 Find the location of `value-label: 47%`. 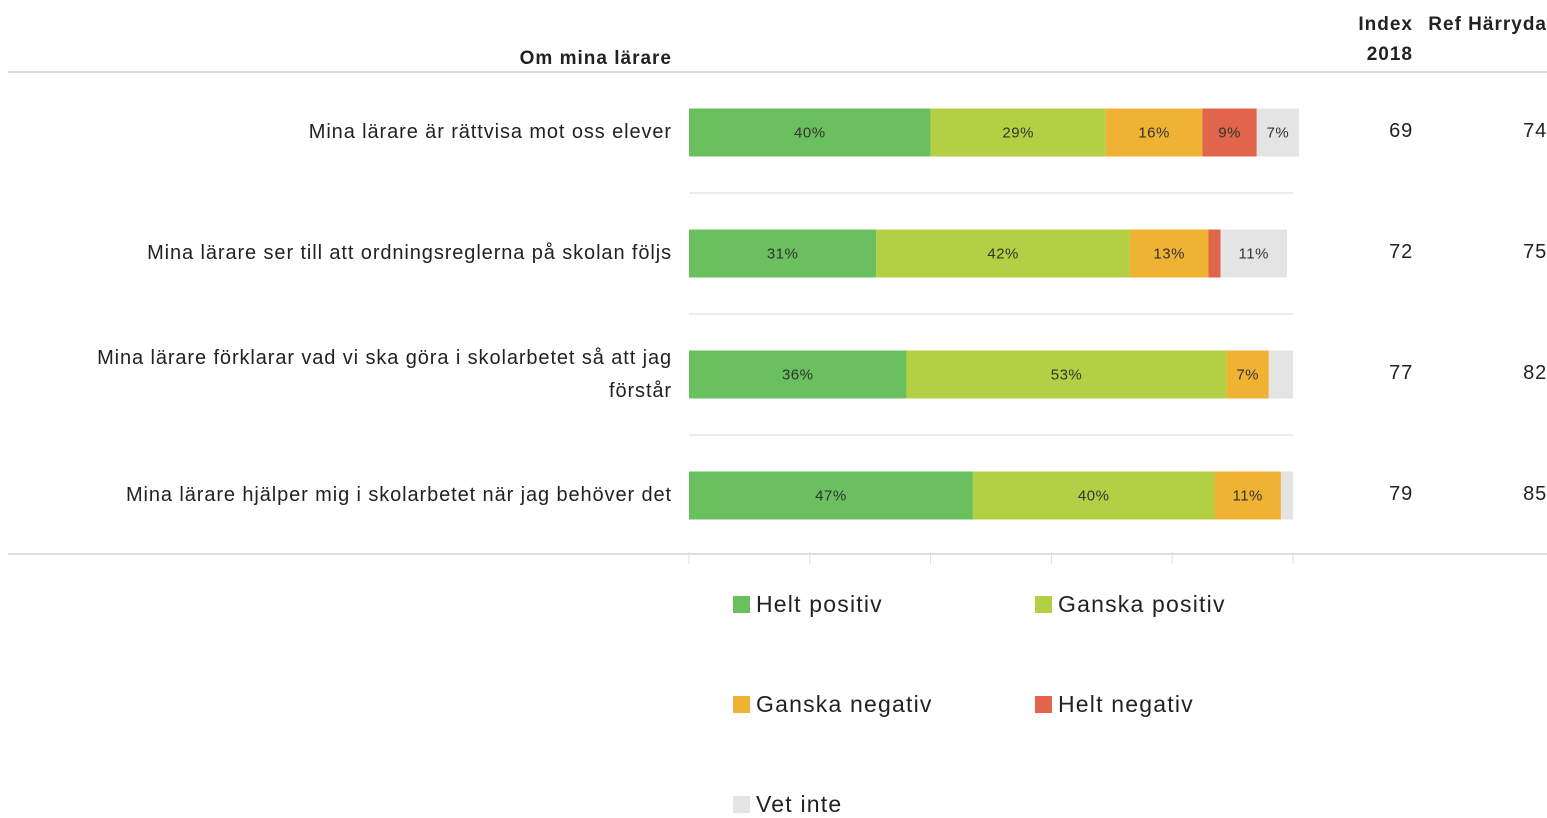

value-label: 47% is located at coordinates (831, 495).